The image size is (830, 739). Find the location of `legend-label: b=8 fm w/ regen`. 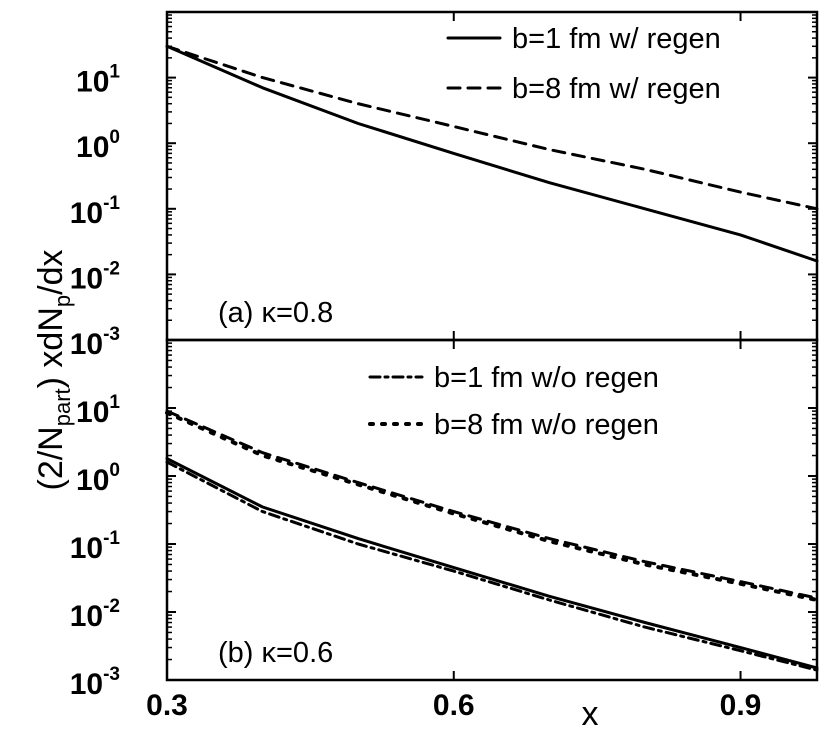

legend-label: b=8 fm w/ regen is located at coordinates (616, 89).